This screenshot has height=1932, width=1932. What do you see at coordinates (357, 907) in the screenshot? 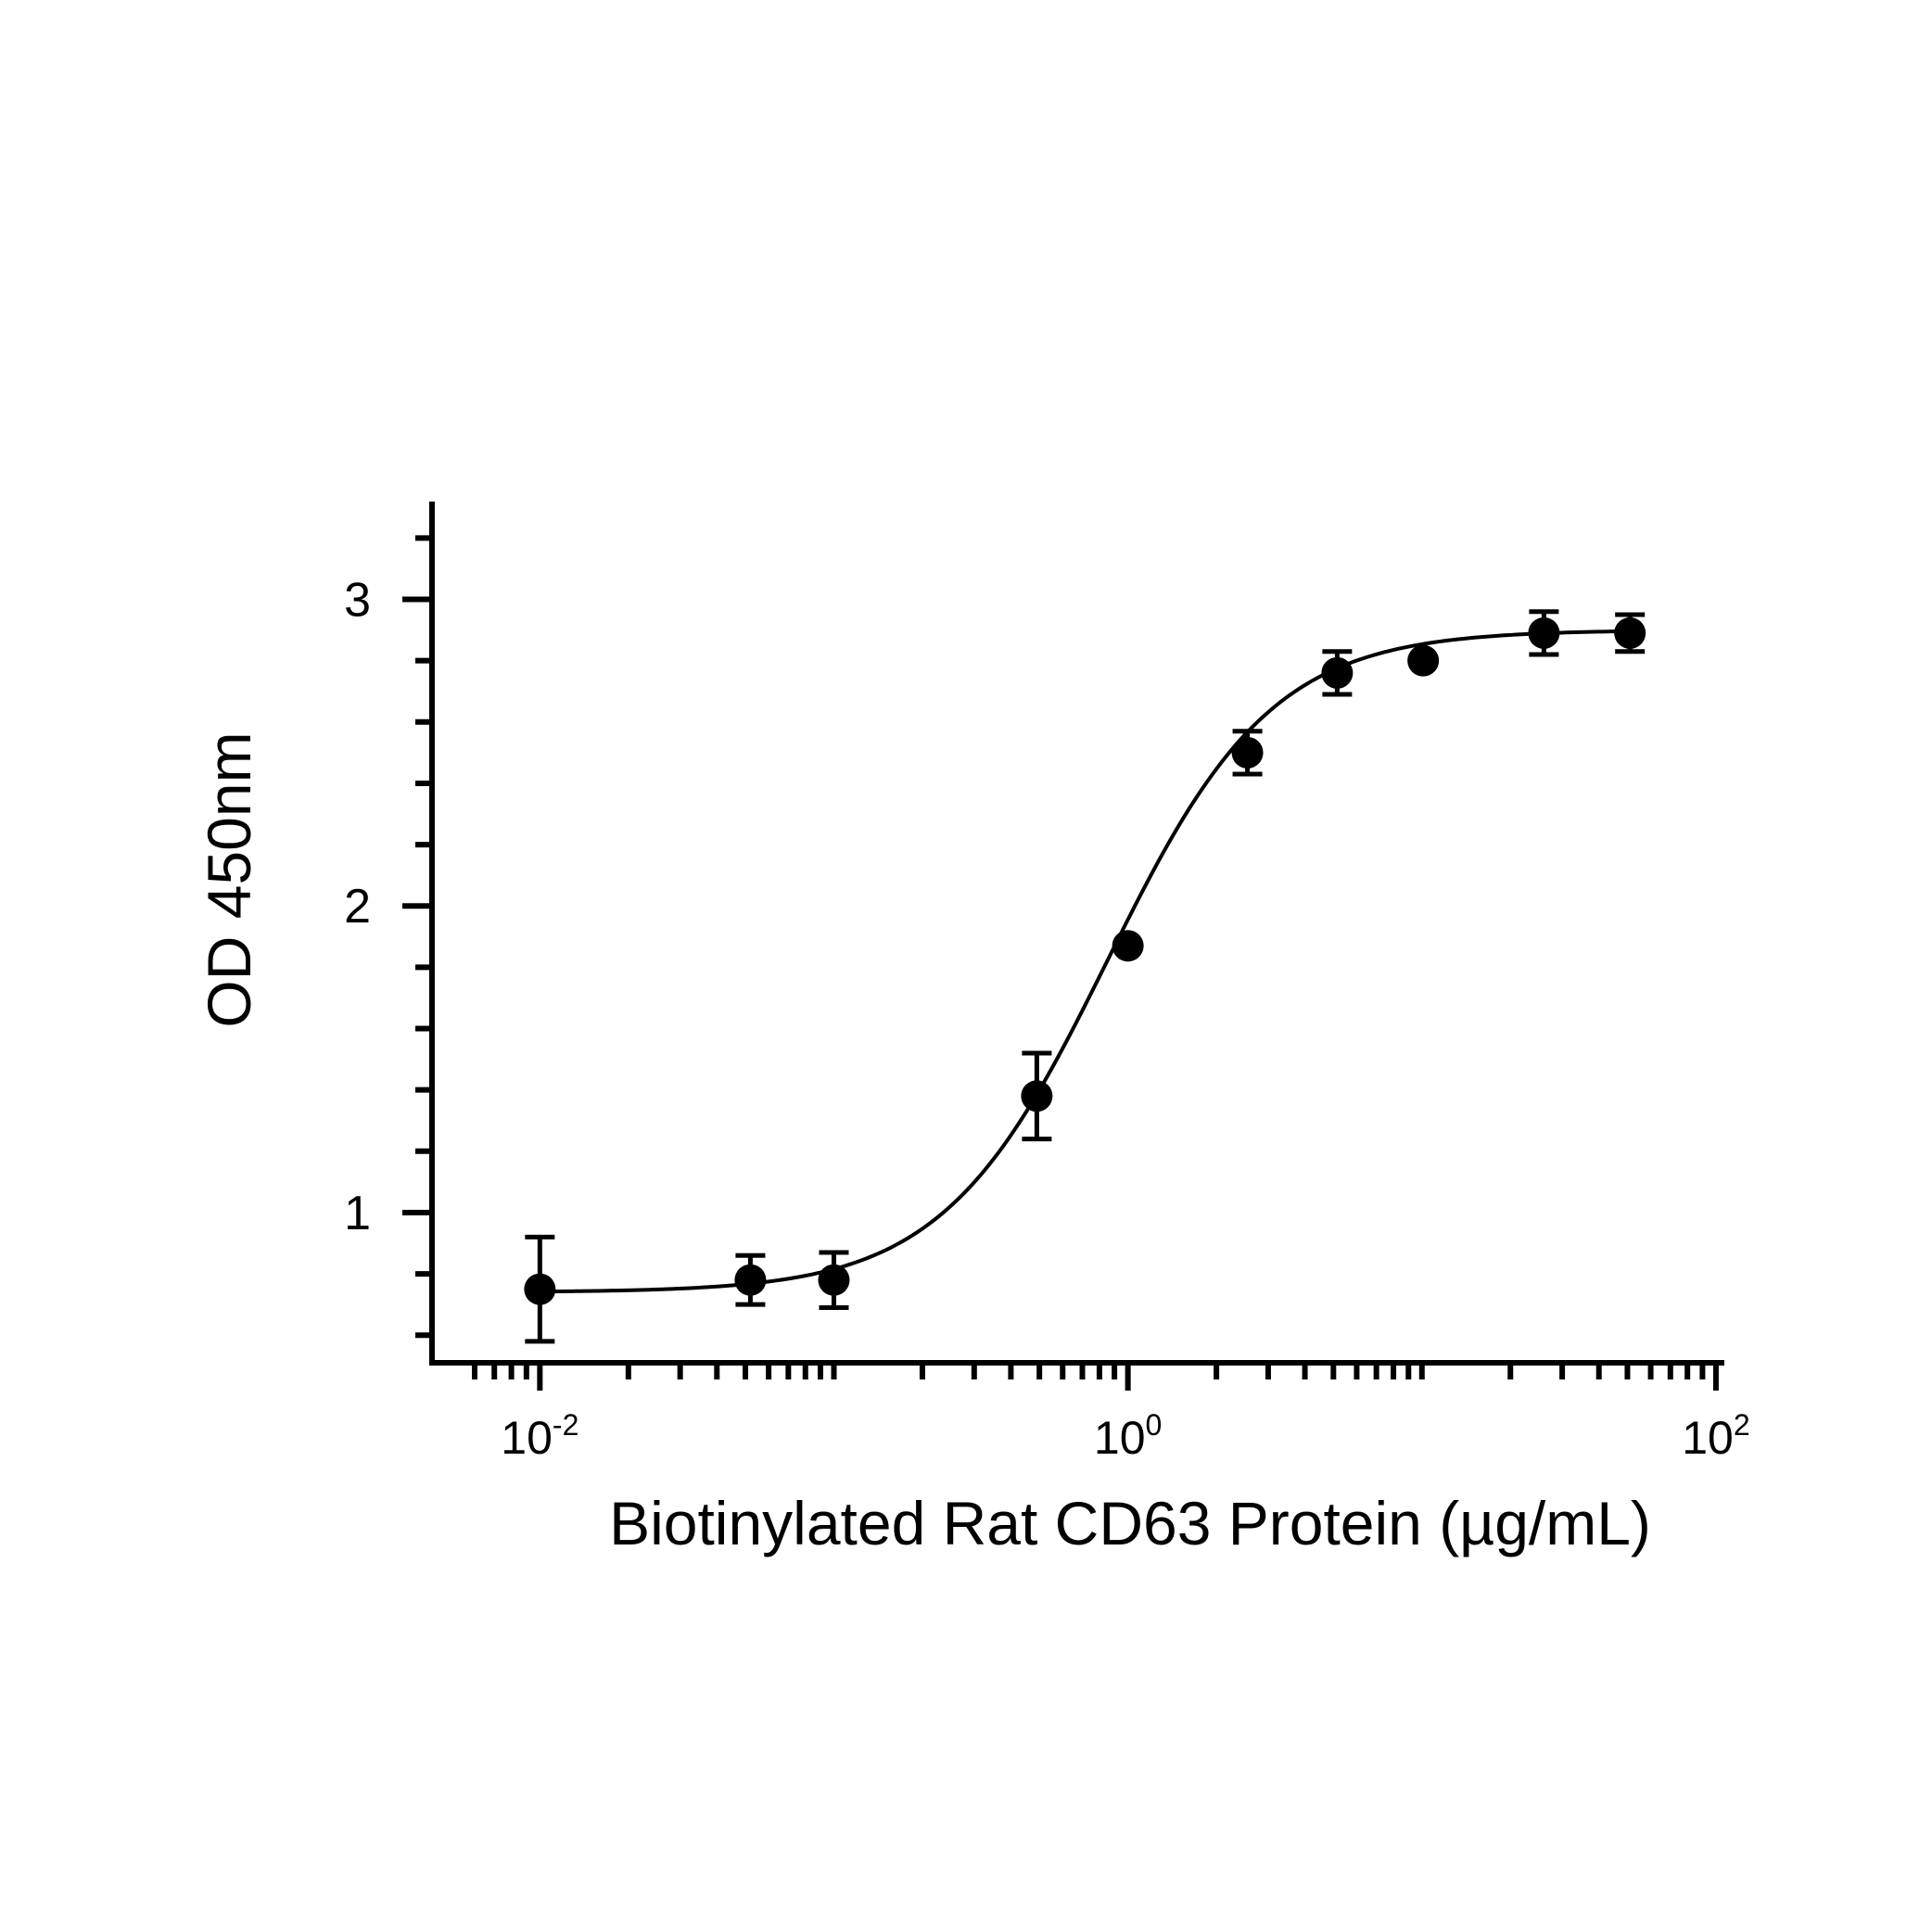
I see `y-tick-label: 2` at bounding box center [357, 907].